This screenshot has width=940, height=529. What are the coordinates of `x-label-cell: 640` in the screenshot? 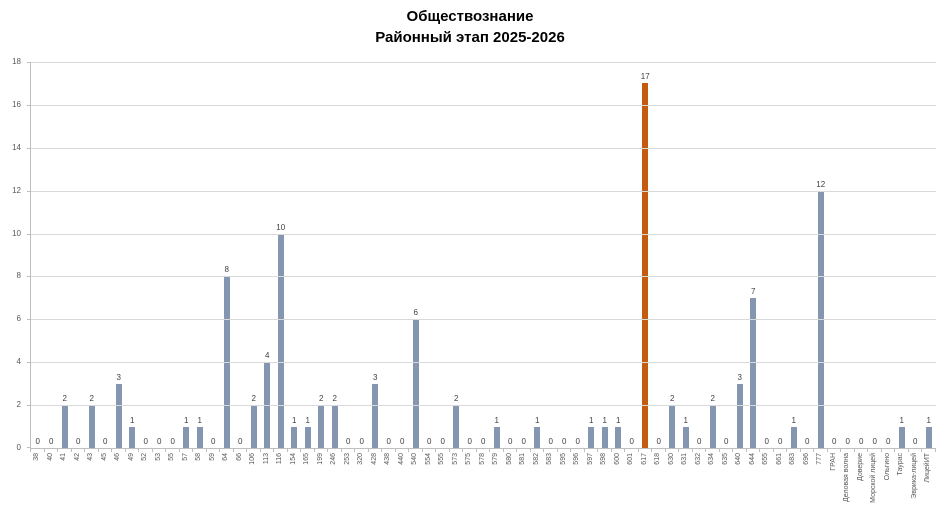 It's located at (739, 491).